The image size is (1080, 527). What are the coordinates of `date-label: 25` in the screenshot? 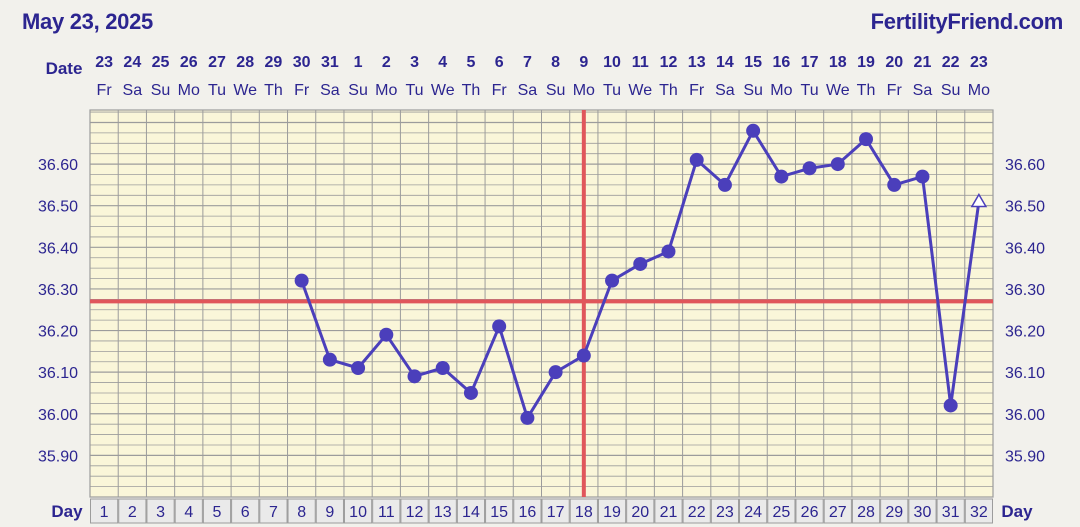 It's located at (161, 62).